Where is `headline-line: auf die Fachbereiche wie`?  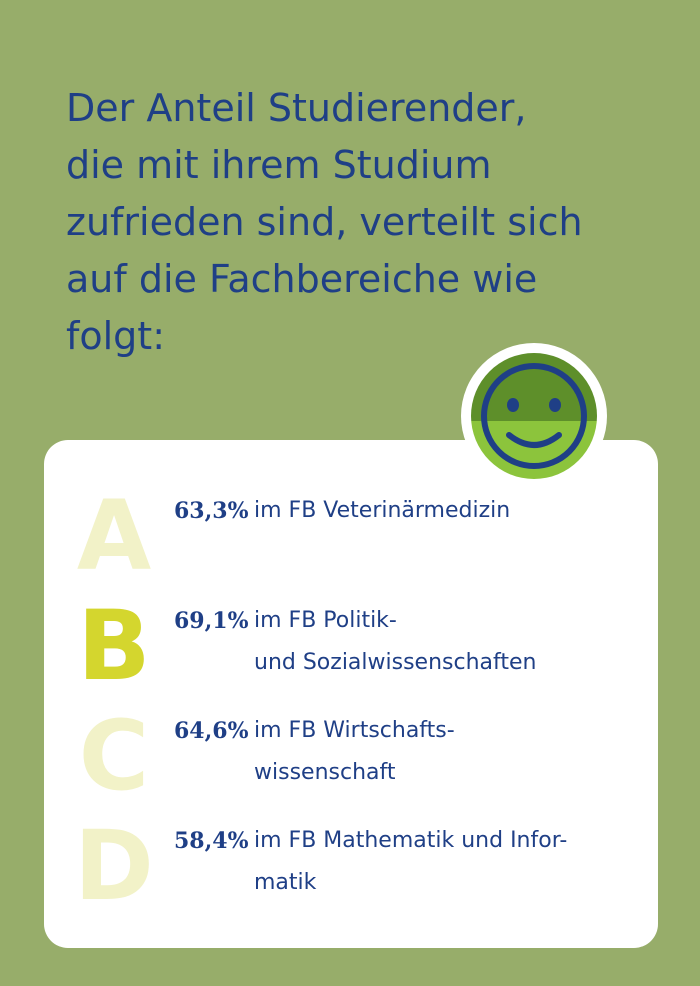 headline-line: auf die Fachbereiche wie is located at coordinates (302, 279).